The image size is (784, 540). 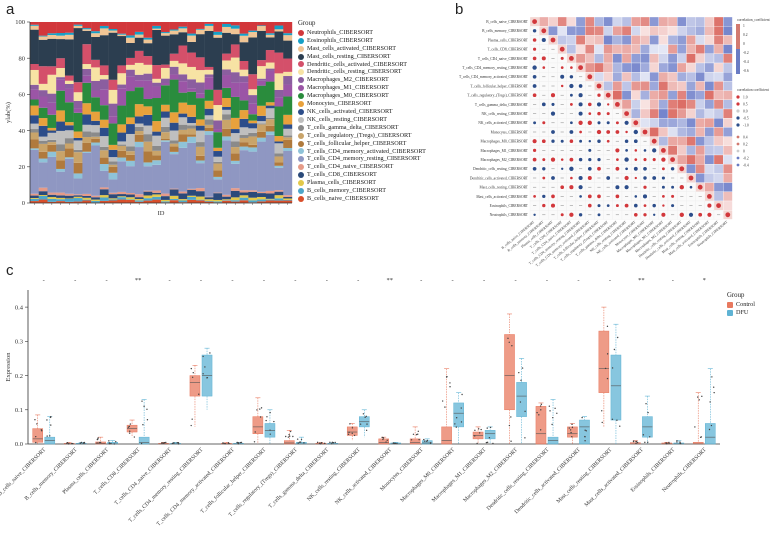 I want to click on legend-item: T_cells_CD4_naive_CIBERSORT, so click(x=362, y=167).